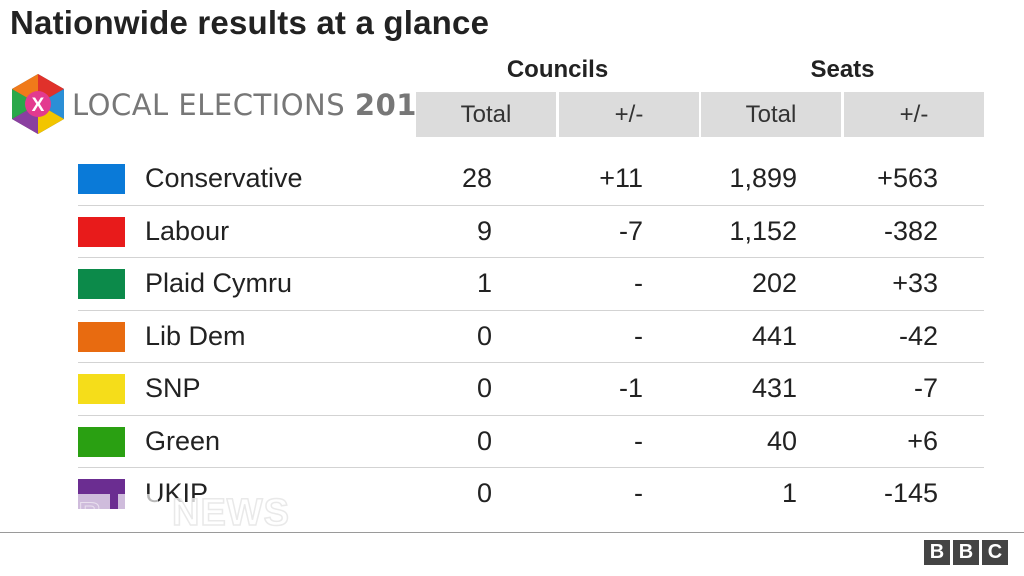 This screenshot has height=576, width=1024. I want to click on logo-title: LOCAL ELECTIONS, so click(209, 105).